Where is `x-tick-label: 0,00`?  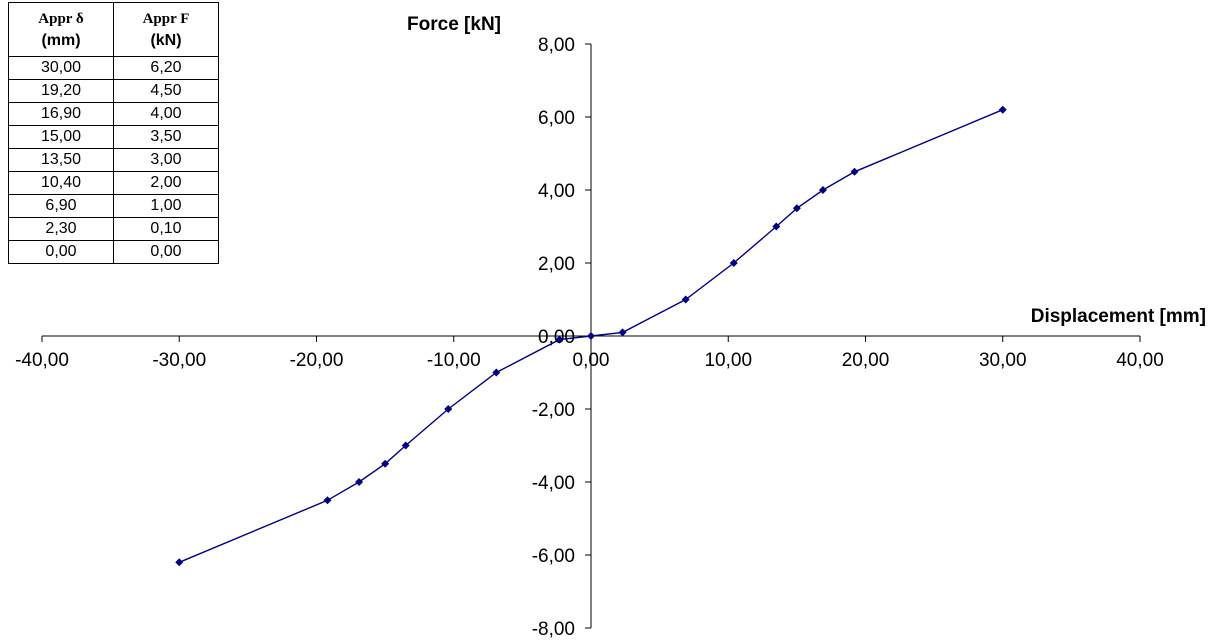
x-tick-label: 0,00 is located at coordinates (591, 360).